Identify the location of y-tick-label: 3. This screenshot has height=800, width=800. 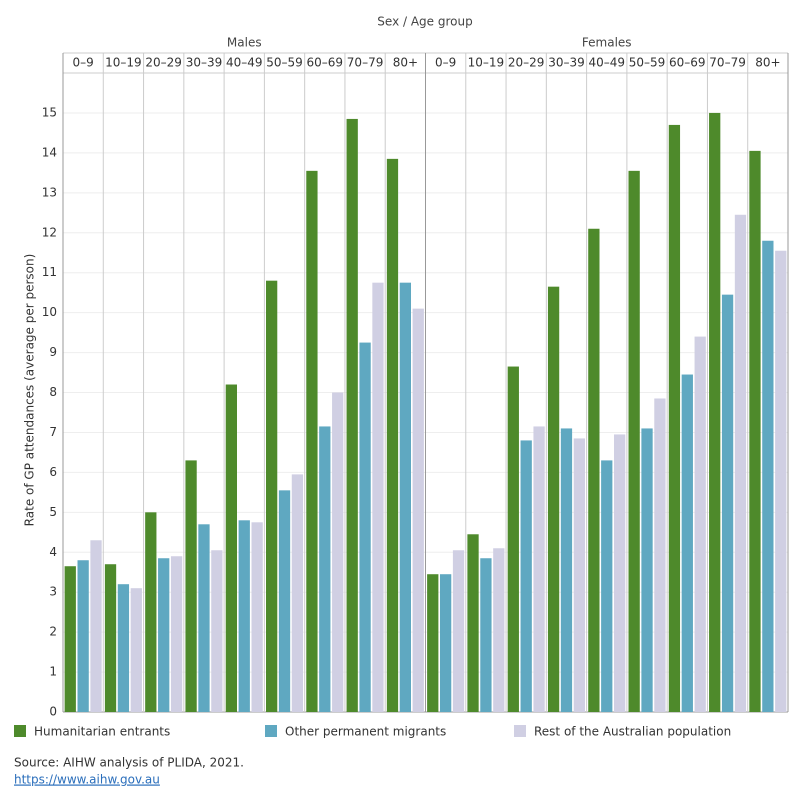
(53, 592).